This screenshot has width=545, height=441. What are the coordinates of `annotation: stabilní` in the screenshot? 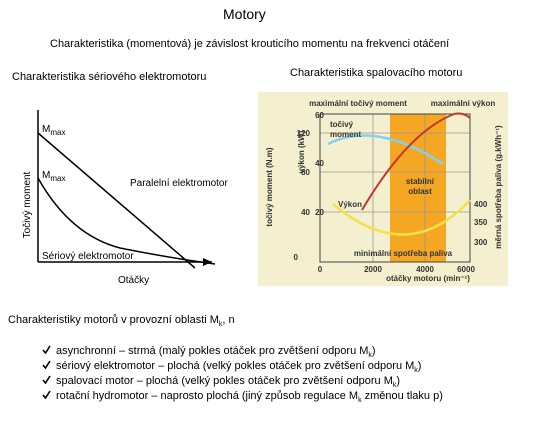 It's located at (420, 181).